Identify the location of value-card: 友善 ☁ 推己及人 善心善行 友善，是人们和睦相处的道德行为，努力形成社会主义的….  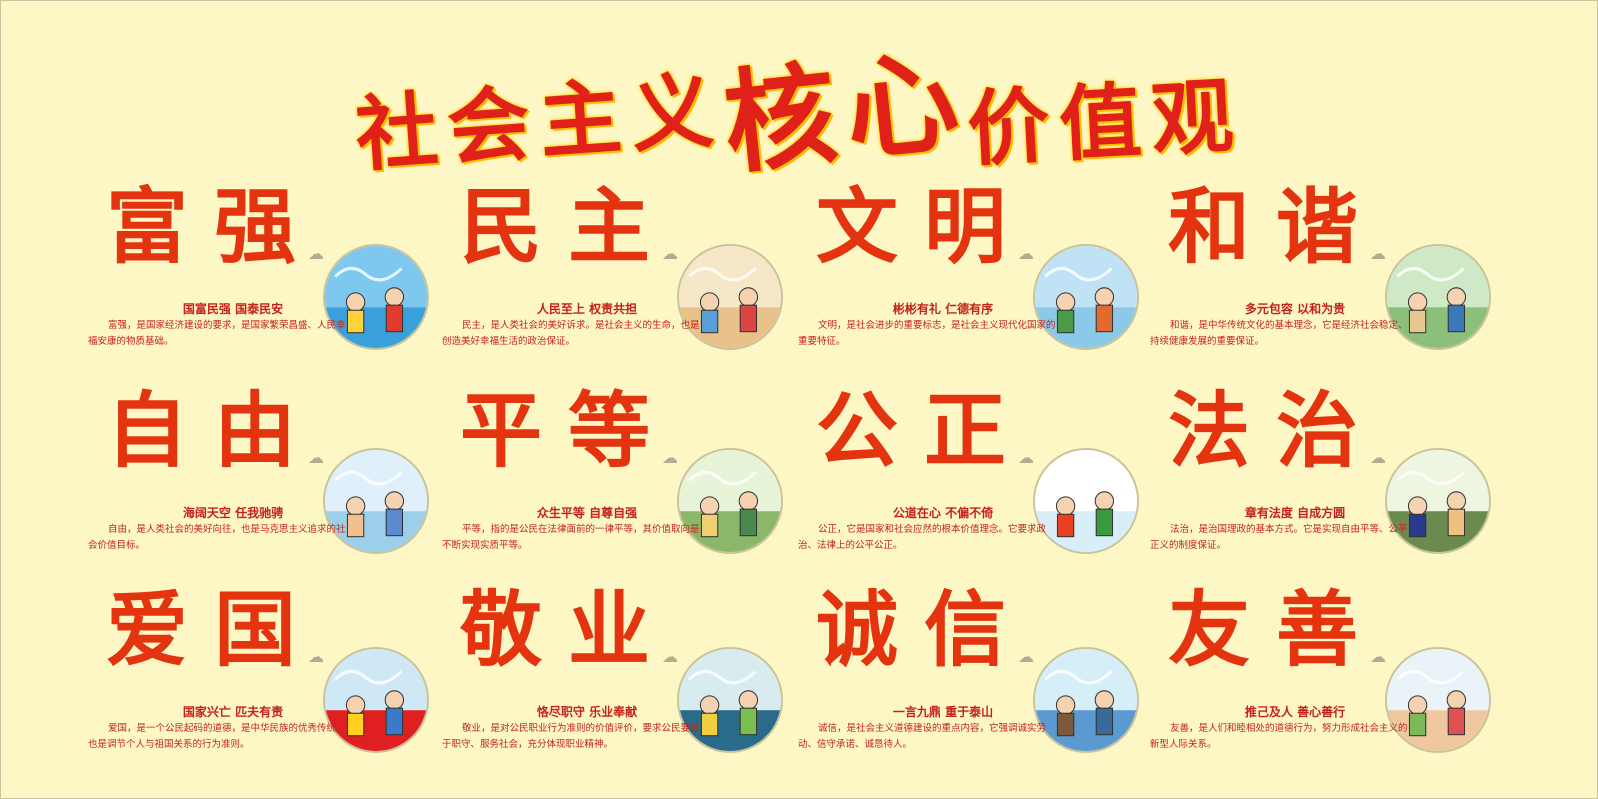
(1330, 685).